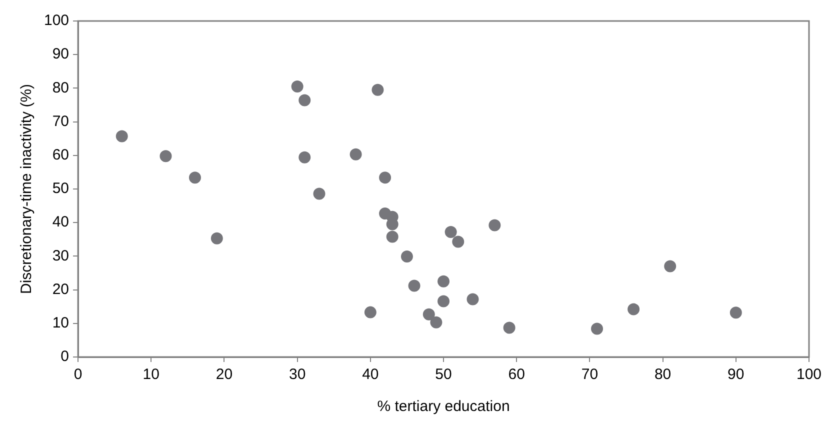 The height and width of the screenshot is (432, 839). Describe the element at coordinates (61, 323) in the screenshot. I see `y-tick-label: 10` at that location.